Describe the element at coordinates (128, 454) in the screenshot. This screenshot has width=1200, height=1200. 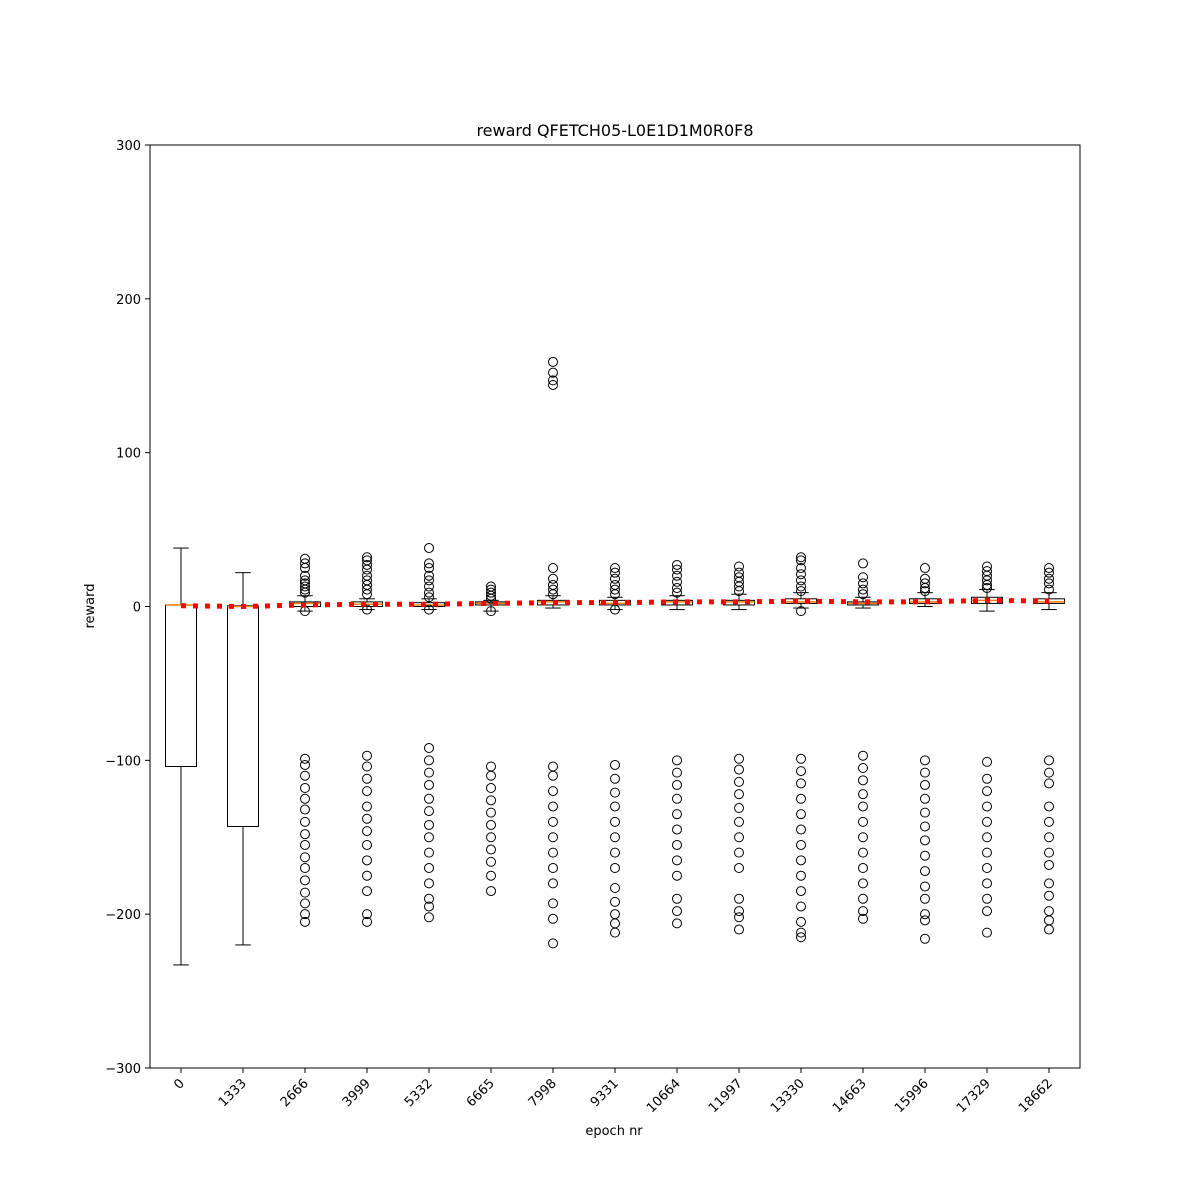
I see `y-tick-label: 100` at that location.